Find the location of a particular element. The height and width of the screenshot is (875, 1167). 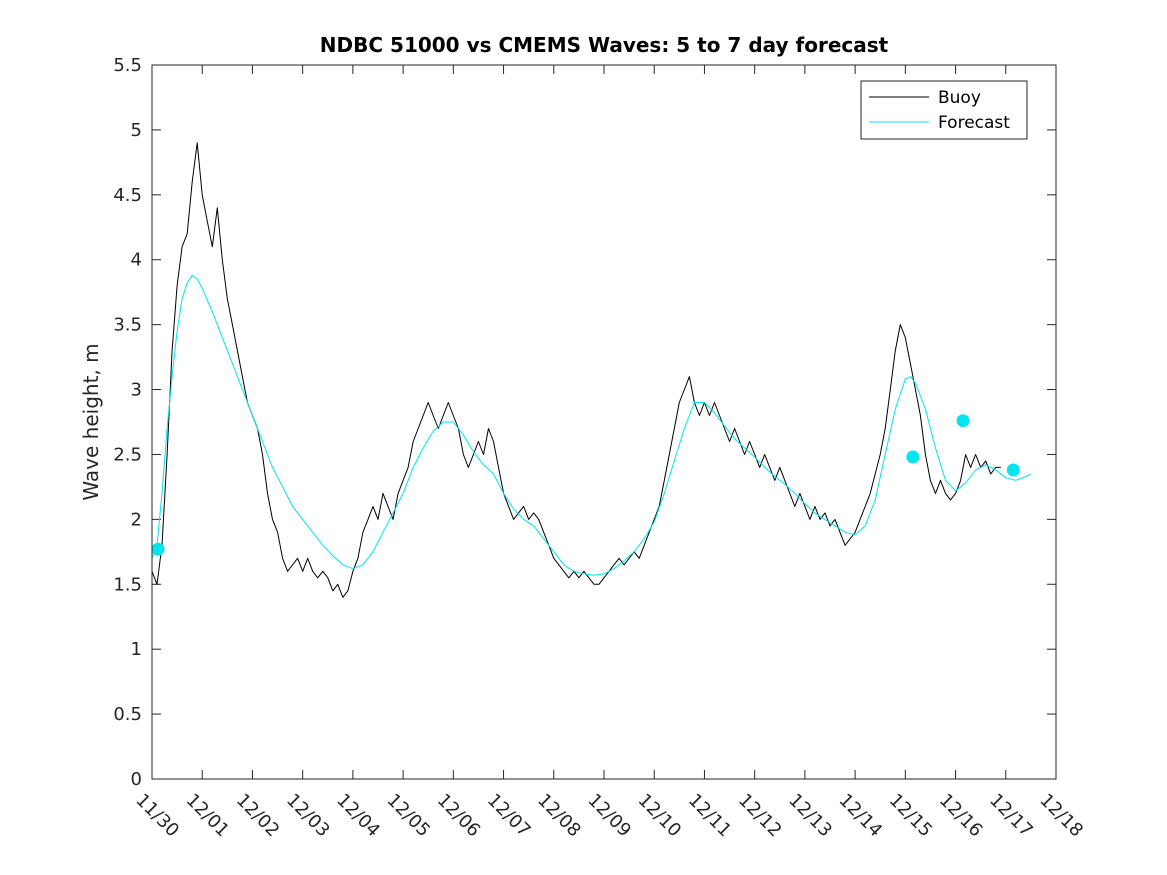

x-tick-label: 12/06 is located at coordinates (459, 816).